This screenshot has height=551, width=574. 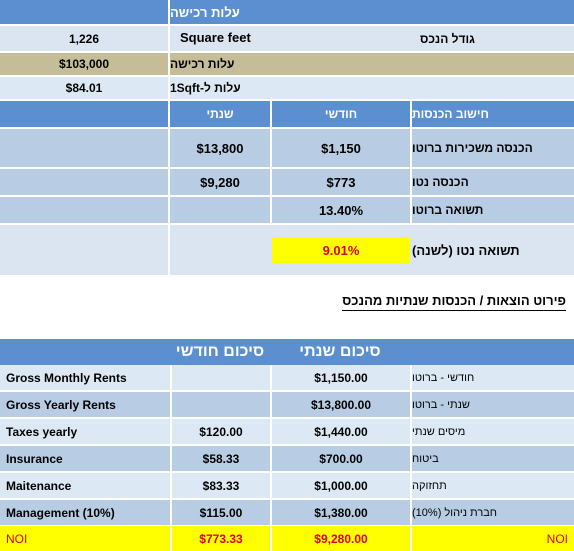 I want to click on breakdown-header-spacer-right, so click(x=492, y=352).